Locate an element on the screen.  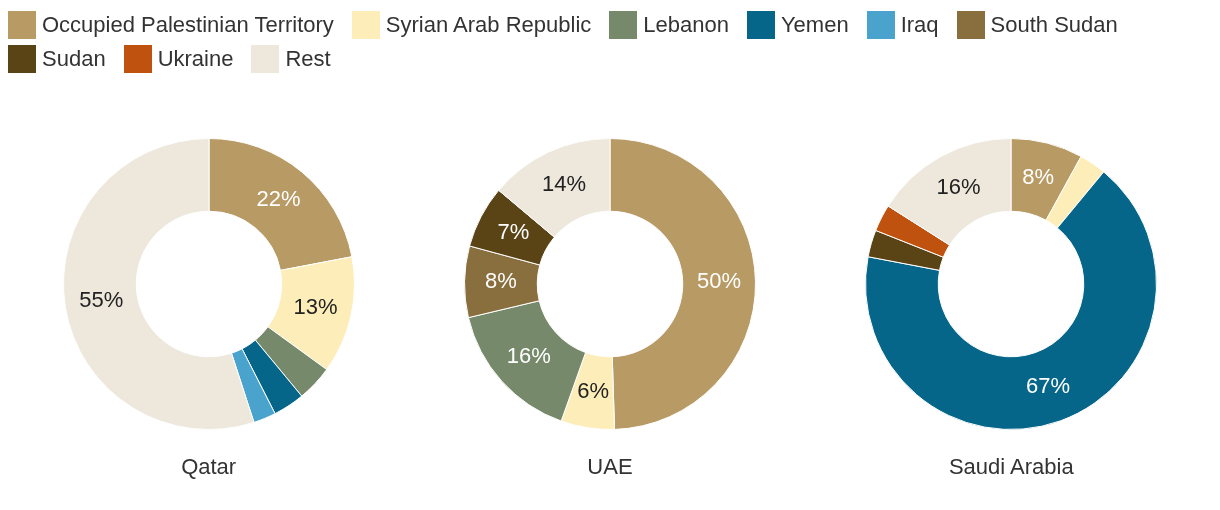
data-label: 13% is located at coordinates (315, 306).